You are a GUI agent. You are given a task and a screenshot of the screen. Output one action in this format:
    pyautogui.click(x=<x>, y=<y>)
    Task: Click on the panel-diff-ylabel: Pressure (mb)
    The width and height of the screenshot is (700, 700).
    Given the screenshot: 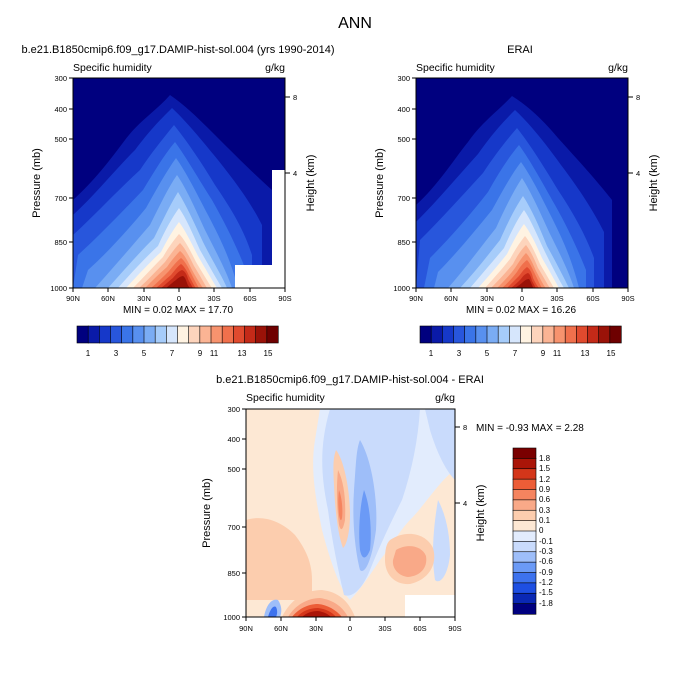 What is the action you would take?
    pyautogui.click(x=207, y=513)
    